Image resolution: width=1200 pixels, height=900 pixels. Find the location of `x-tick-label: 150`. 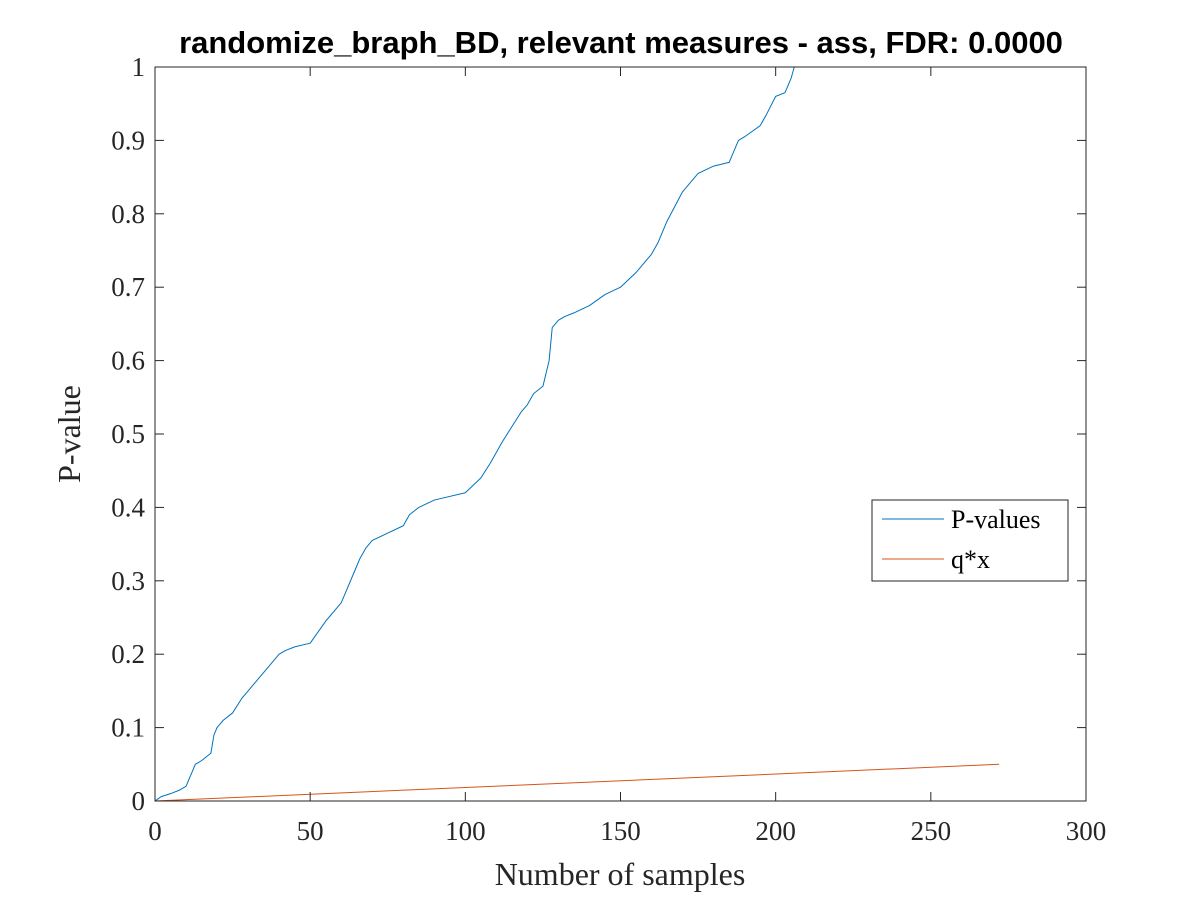

x-tick-label: 150 is located at coordinates (620, 831).